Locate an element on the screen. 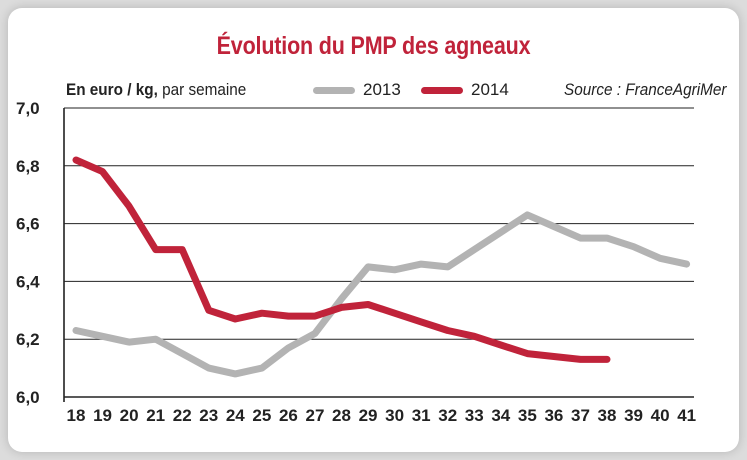  legend-swatch-2014 is located at coordinates (442, 90).